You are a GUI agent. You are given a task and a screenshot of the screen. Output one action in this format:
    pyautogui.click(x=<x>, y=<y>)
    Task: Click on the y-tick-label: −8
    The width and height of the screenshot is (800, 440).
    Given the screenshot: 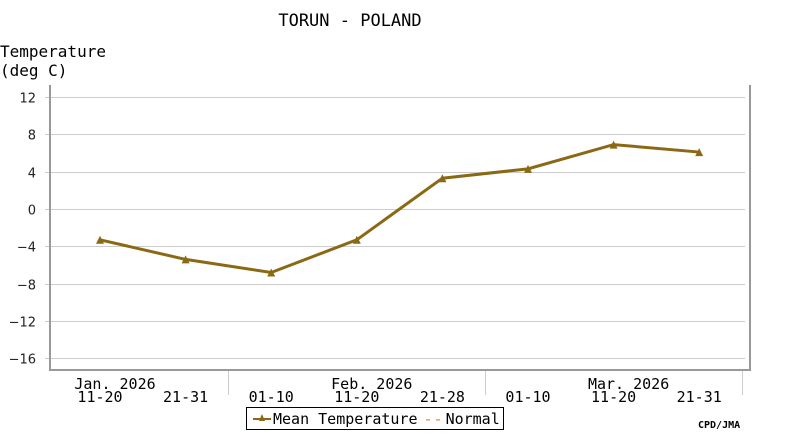 What is the action you would take?
    pyautogui.click(x=26, y=286)
    